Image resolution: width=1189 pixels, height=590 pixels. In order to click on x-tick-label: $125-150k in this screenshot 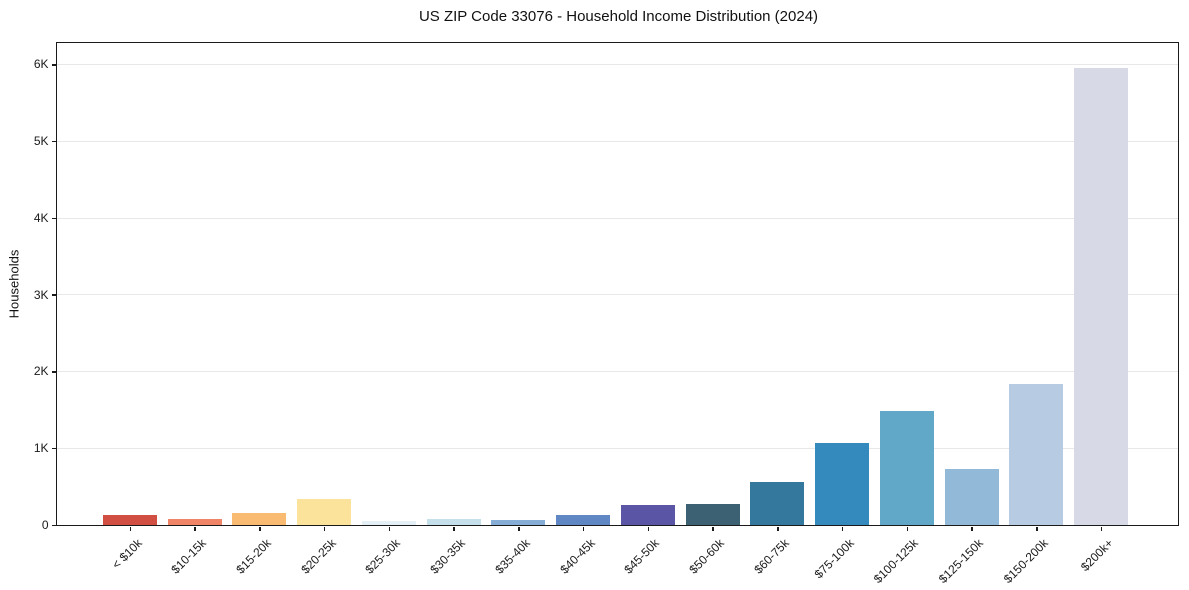, I will do `click(960, 560)`.